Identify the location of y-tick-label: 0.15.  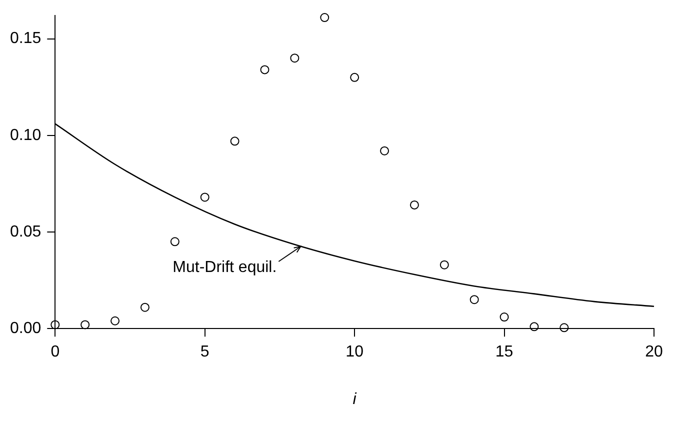
(26, 39).